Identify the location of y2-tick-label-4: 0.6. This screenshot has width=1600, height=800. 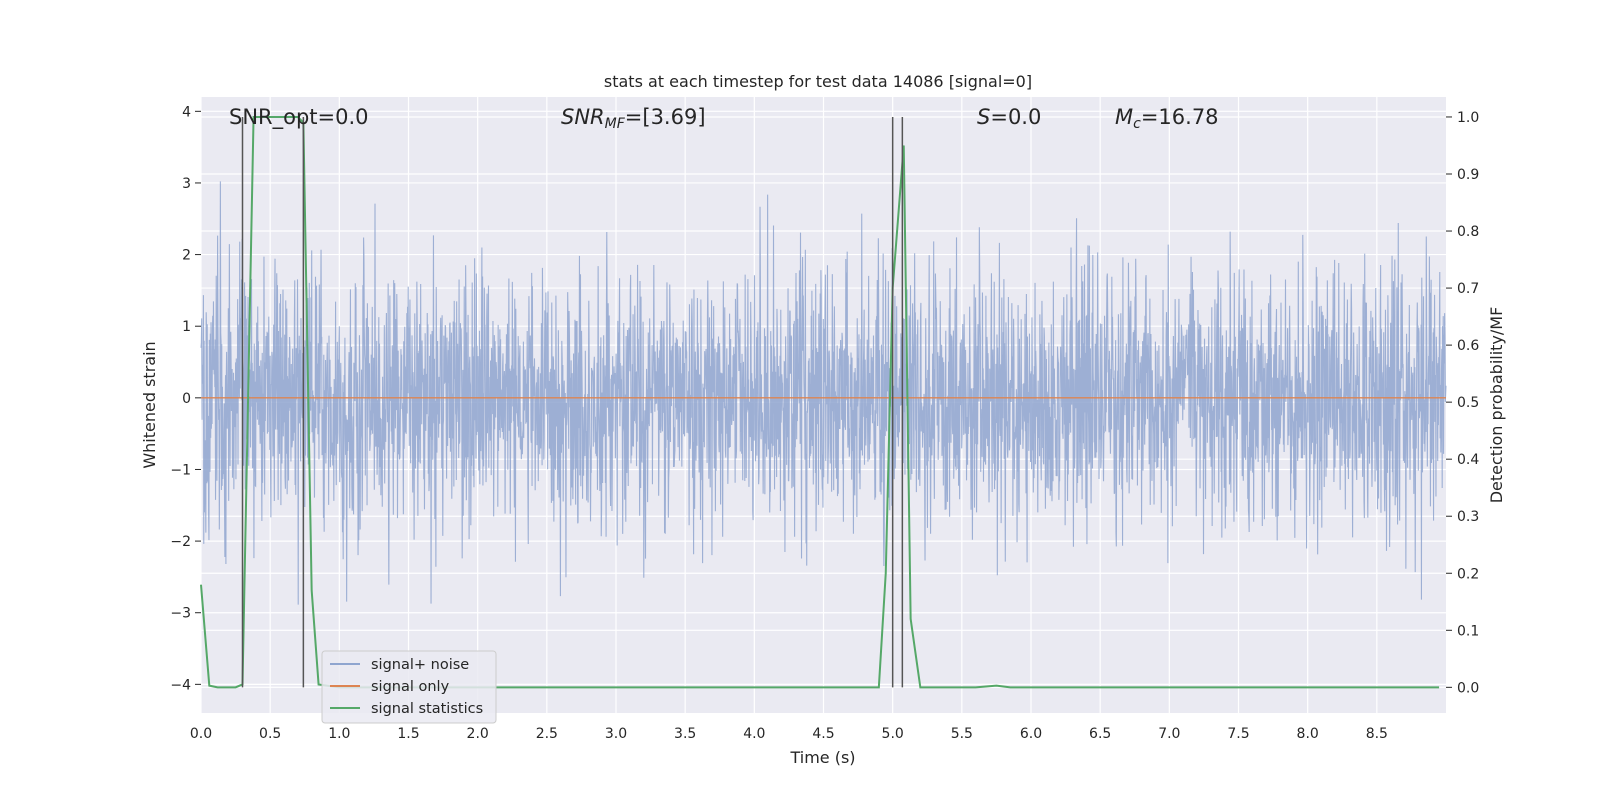
(1468, 346).